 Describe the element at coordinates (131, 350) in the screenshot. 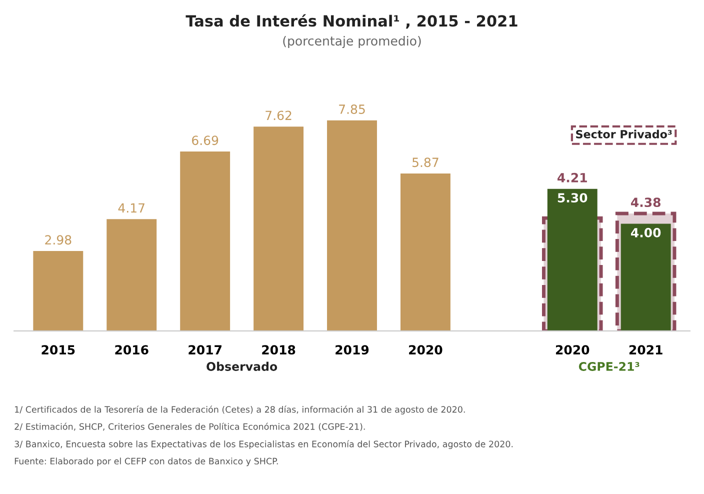

I see `x-tick-label: 2016` at that location.